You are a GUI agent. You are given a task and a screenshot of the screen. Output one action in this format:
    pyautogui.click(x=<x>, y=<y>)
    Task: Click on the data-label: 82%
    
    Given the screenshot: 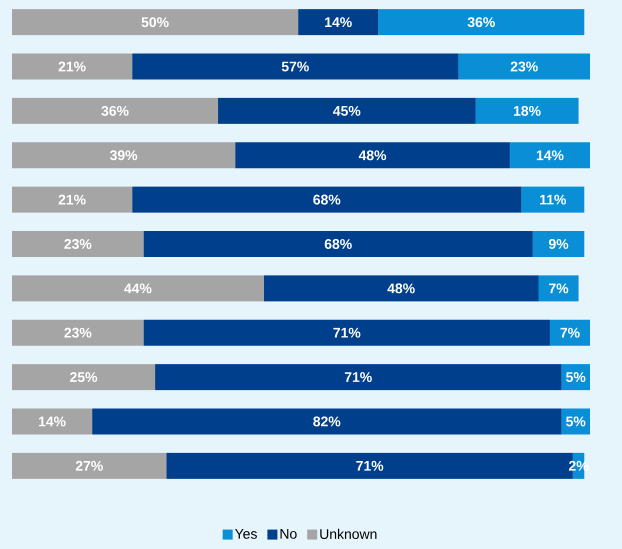 What is the action you would take?
    pyautogui.click(x=326, y=421)
    